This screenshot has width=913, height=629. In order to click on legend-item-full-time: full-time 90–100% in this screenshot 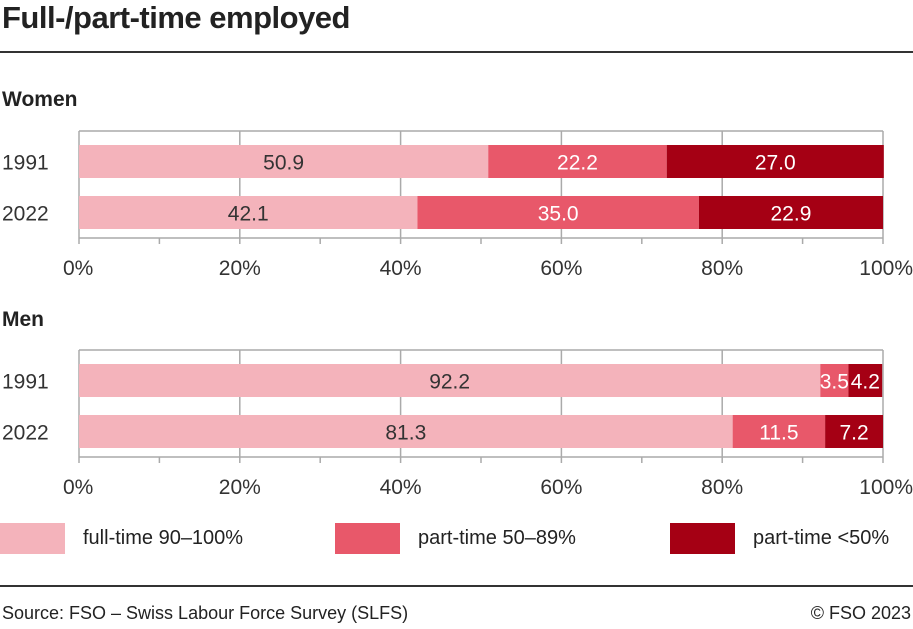, I will do `click(121, 538)`.